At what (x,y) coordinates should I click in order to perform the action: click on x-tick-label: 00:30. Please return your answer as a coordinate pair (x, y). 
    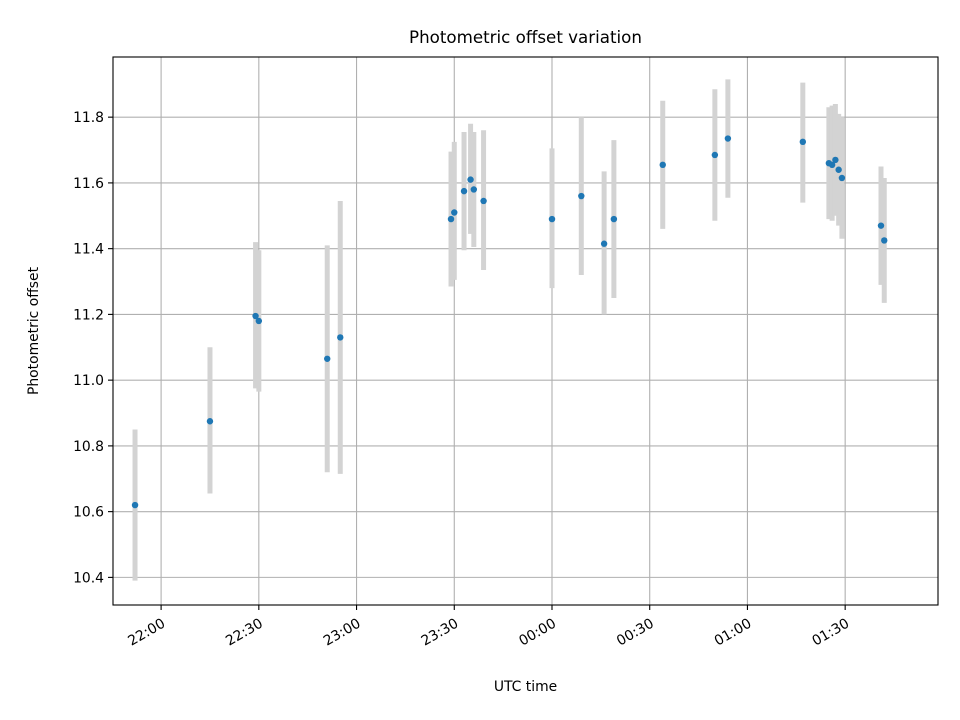
    Looking at the image, I should click on (635, 633).